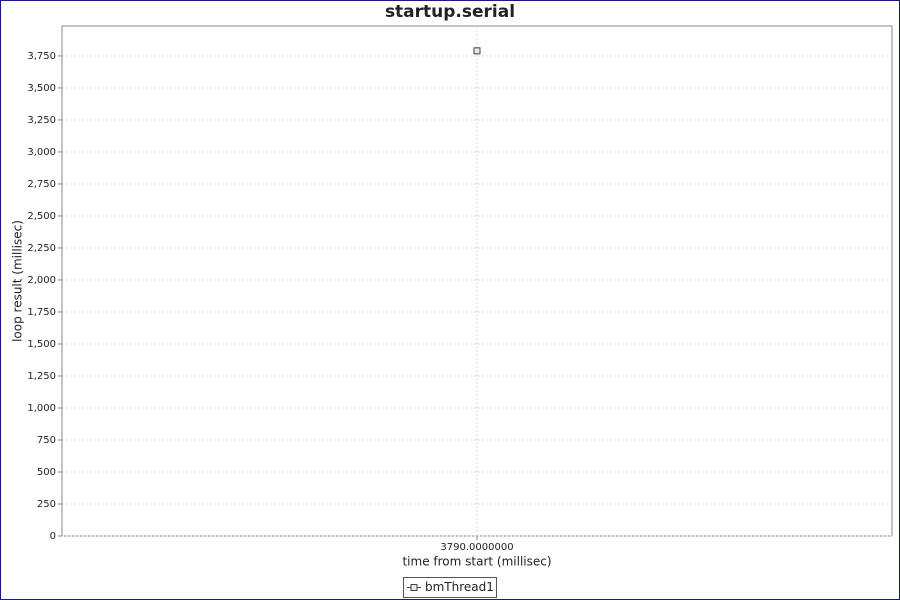 This screenshot has width=900, height=600. I want to click on y-tick-label: 1,500, so click(41, 344).